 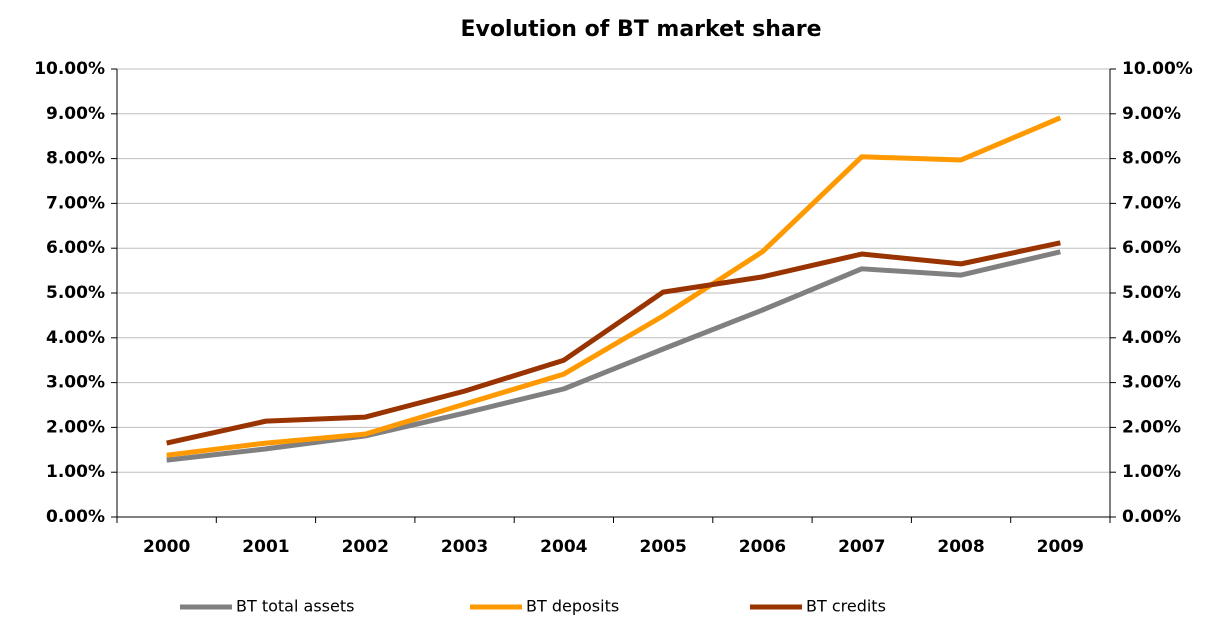 What do you see at coordinates (662, 547) in the screenshot?
I see `x-tick-label: 2005` at bounding box center [662, 547].